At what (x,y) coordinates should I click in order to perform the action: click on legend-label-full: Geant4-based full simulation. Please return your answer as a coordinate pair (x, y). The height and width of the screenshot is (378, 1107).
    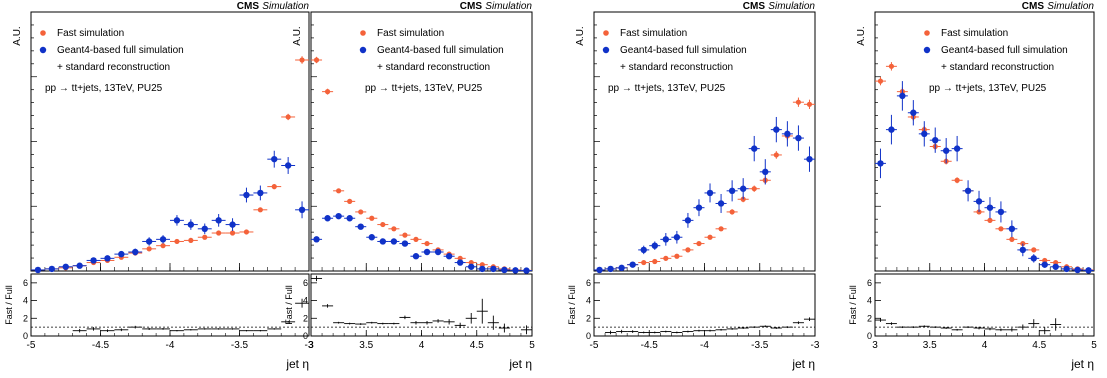
    Looking at the image, I should click on (683, 50).